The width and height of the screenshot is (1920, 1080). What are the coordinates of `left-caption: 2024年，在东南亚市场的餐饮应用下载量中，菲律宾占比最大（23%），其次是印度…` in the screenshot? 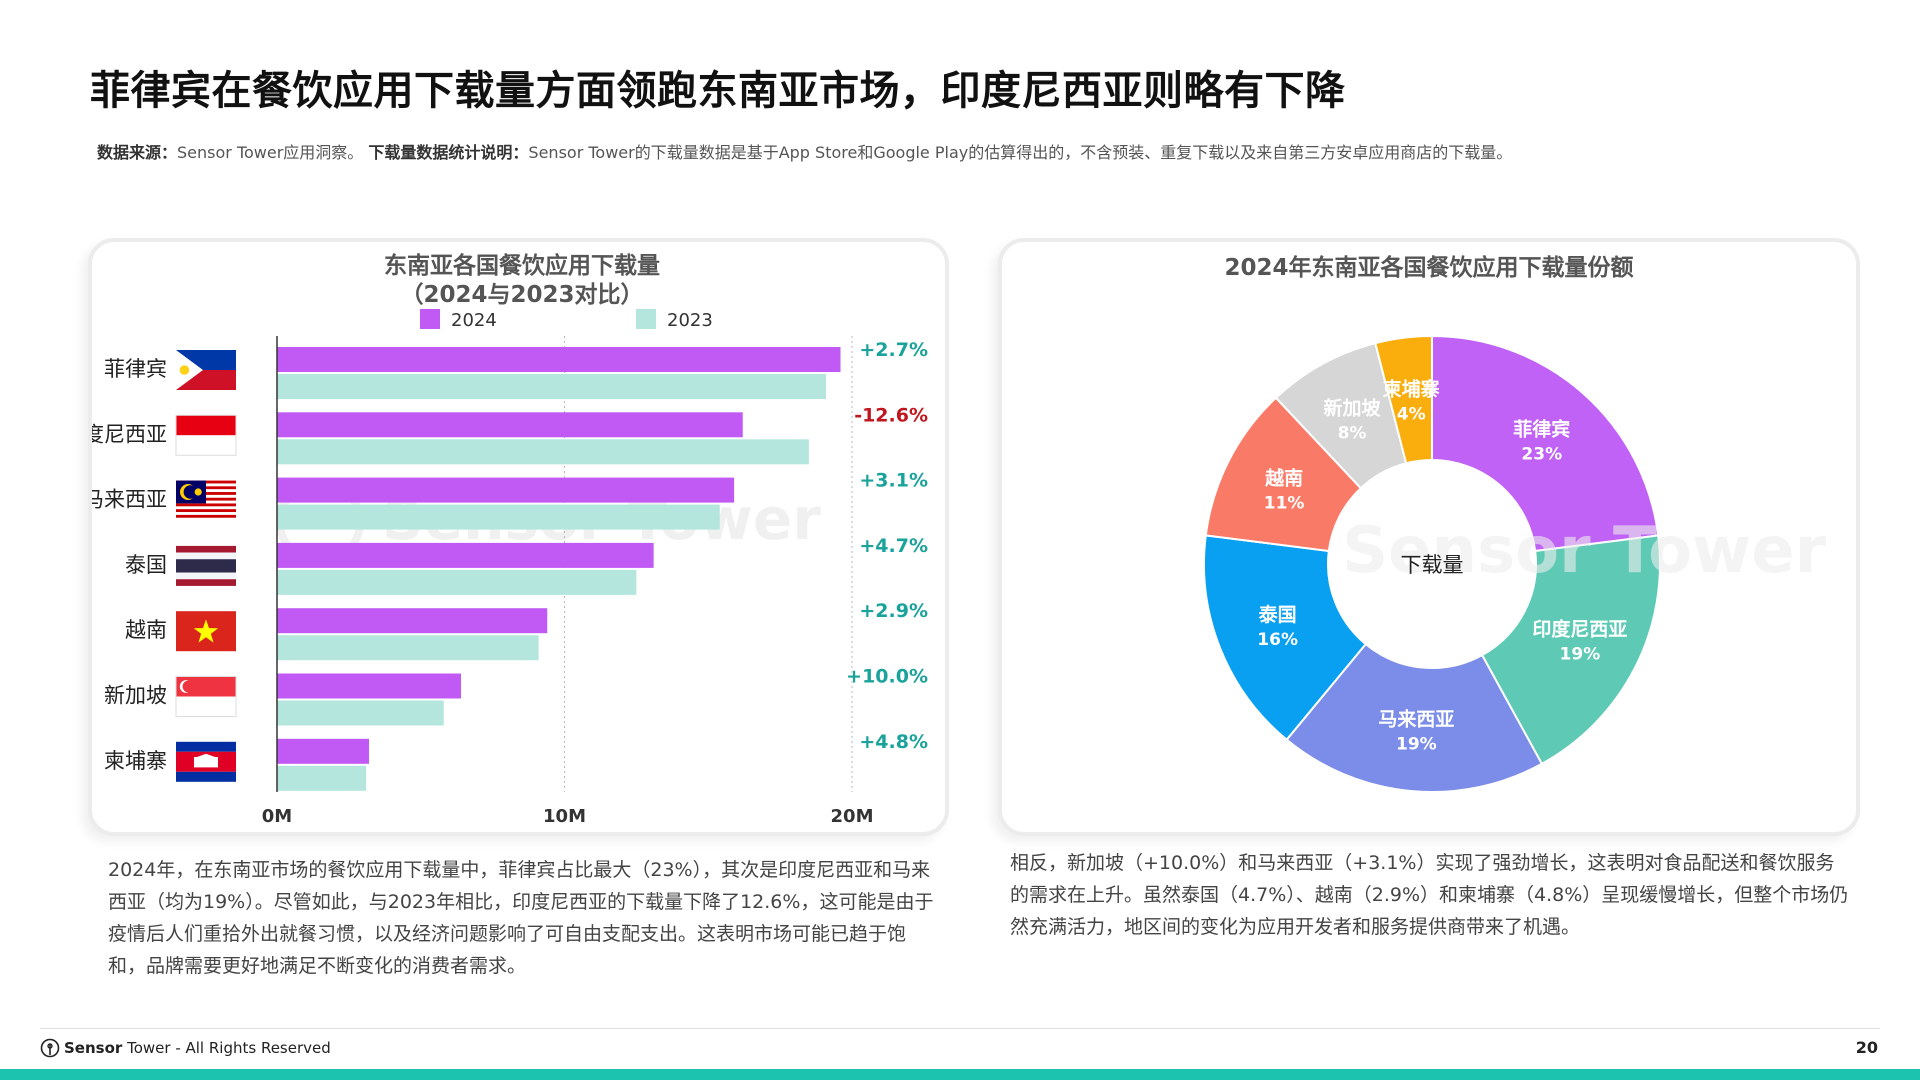 It's located at (521, 918).